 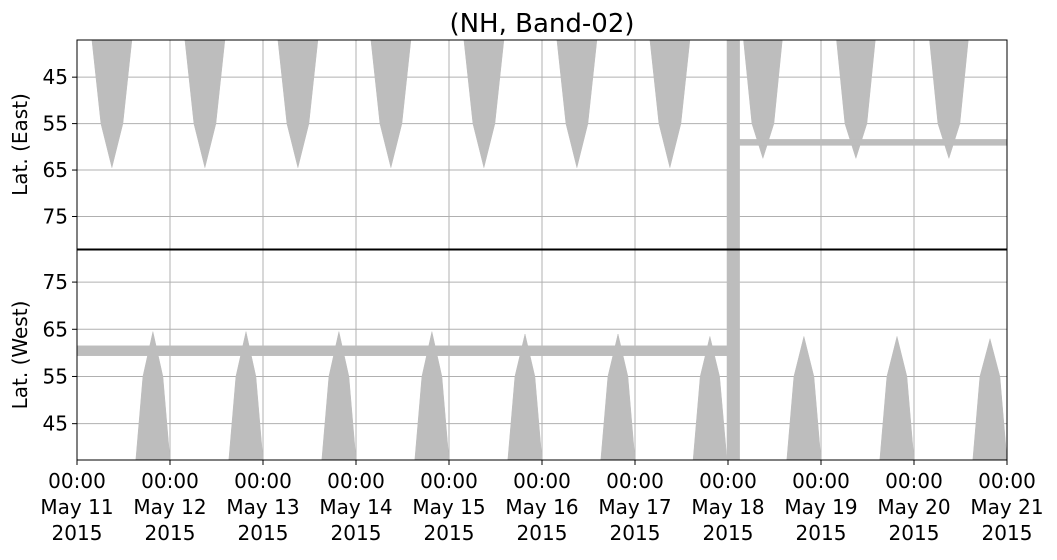 What do you see at coordinates (355, 507) in the screenshot?
I see `x-tick-label: 00:00 May 14 2015` at bounding box center [355, 507].